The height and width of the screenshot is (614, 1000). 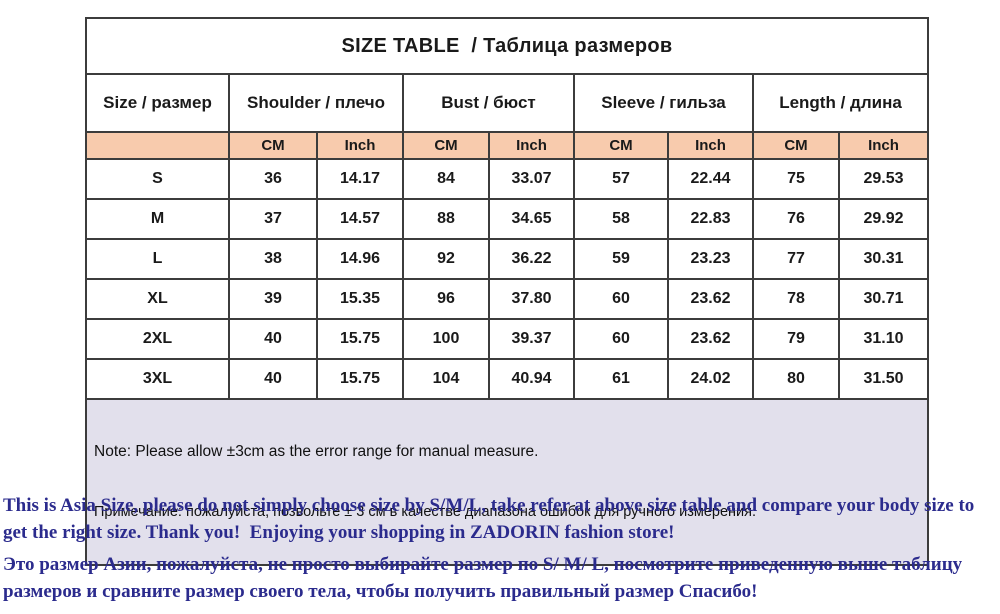 What do you see at coordinates (883, 379) in the screenshot?
I see `cell-length-inch: 31.50` at bounding box center [883, 379].